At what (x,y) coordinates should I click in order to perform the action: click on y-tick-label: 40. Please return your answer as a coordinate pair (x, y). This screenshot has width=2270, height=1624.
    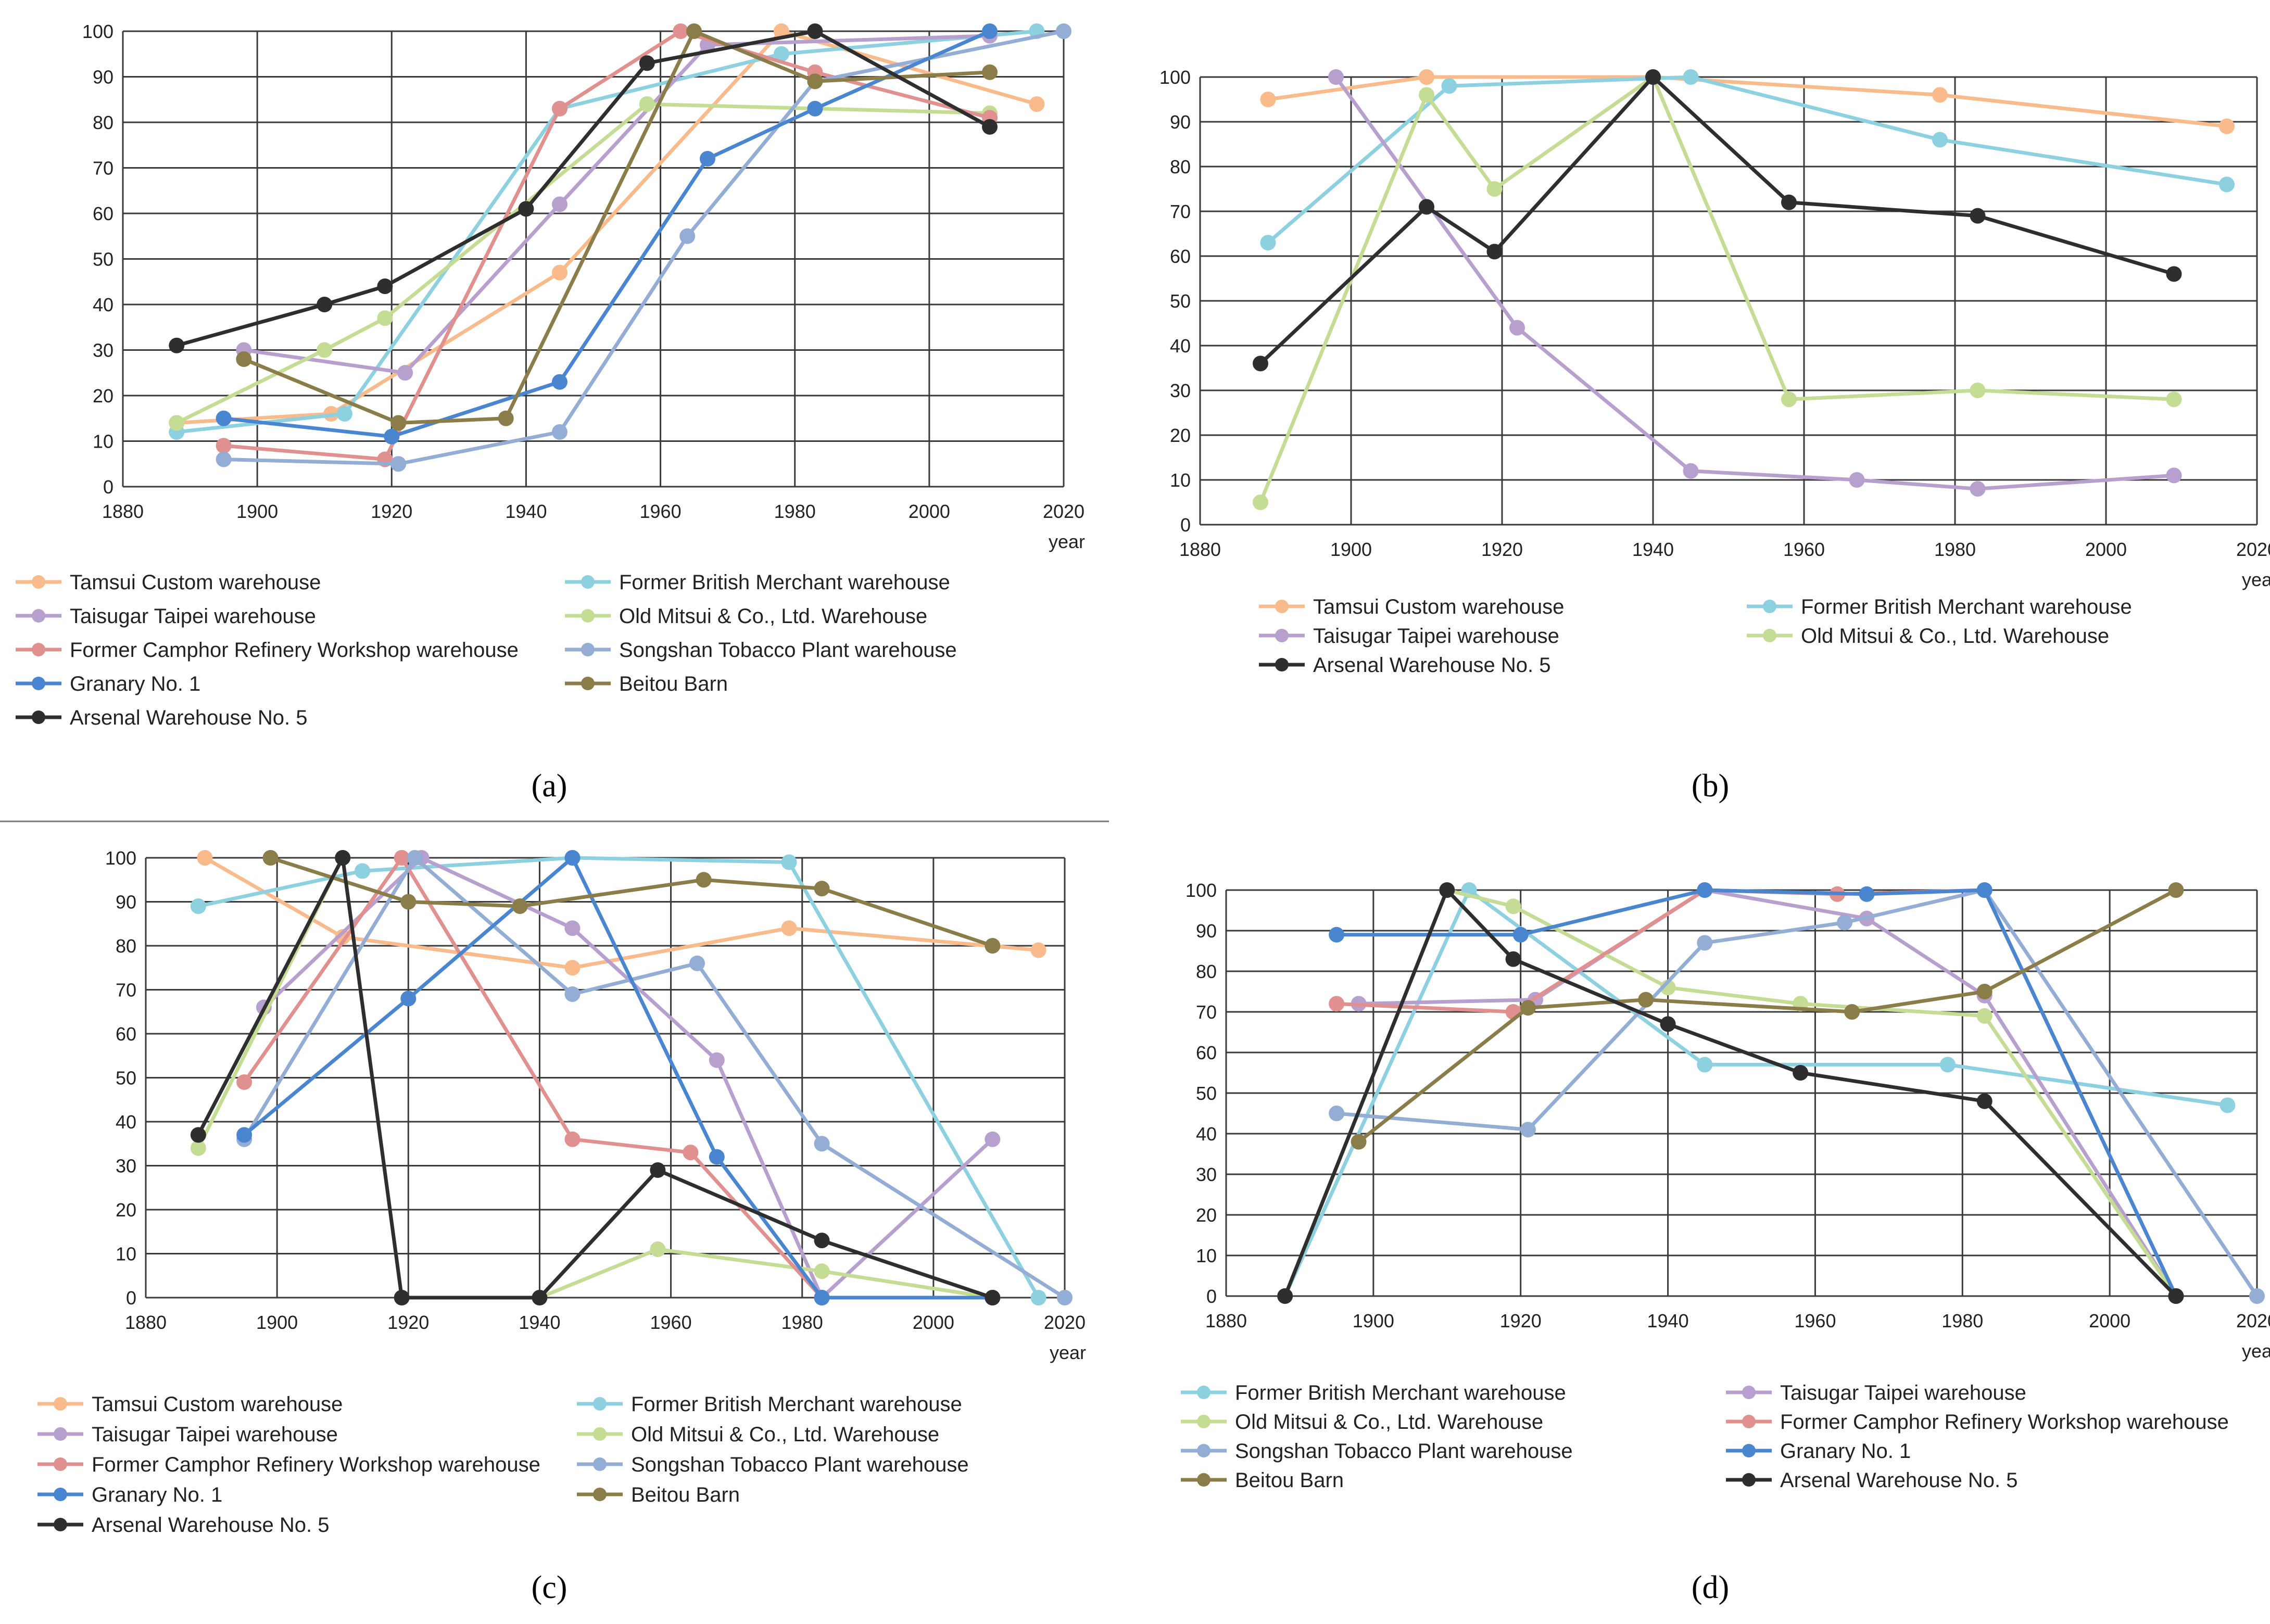
    Looking at the image, I should click on (1180, 346).